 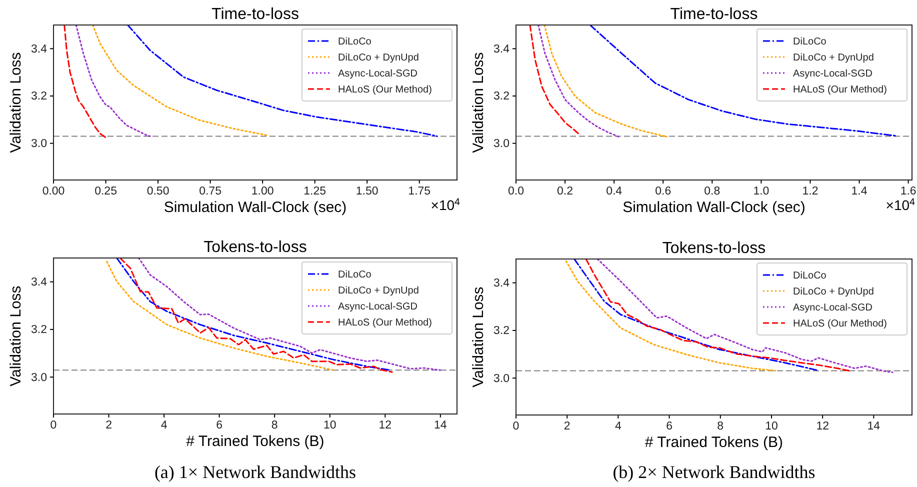 I want to click on x-tick-label: 1.25, so click(x=315, y=192).